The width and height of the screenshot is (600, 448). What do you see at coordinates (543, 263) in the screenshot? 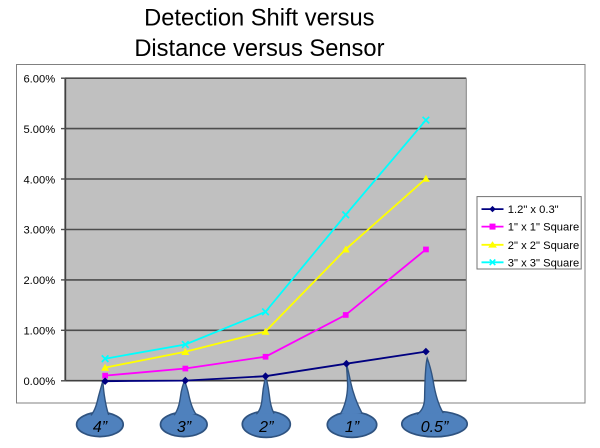
I see `svg-text: 3" x 3" Square` at bounding box center [543, 263].